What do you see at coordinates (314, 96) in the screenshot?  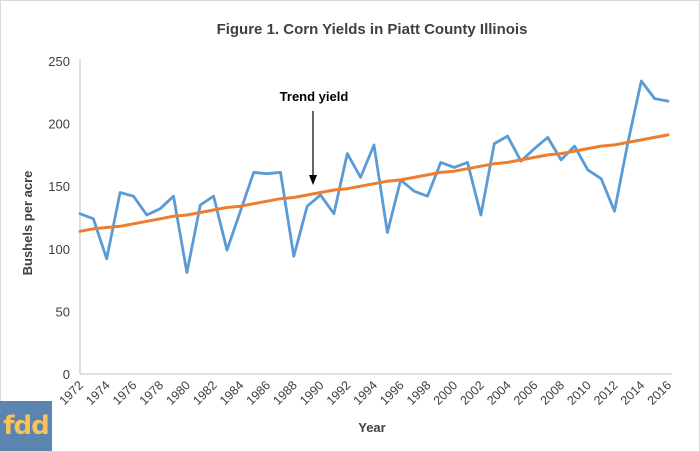 I see `annotation-label: Trend yield` at bounding box center [314, 96].